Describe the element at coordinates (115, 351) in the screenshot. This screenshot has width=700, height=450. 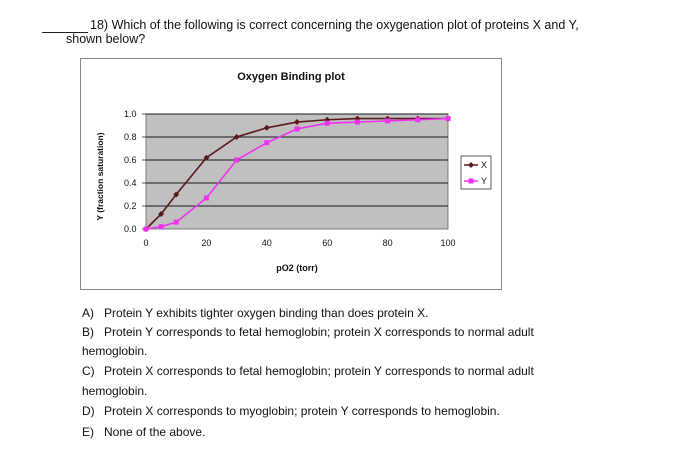
I see `option-b-continuation: hemoglobin.` at that location.